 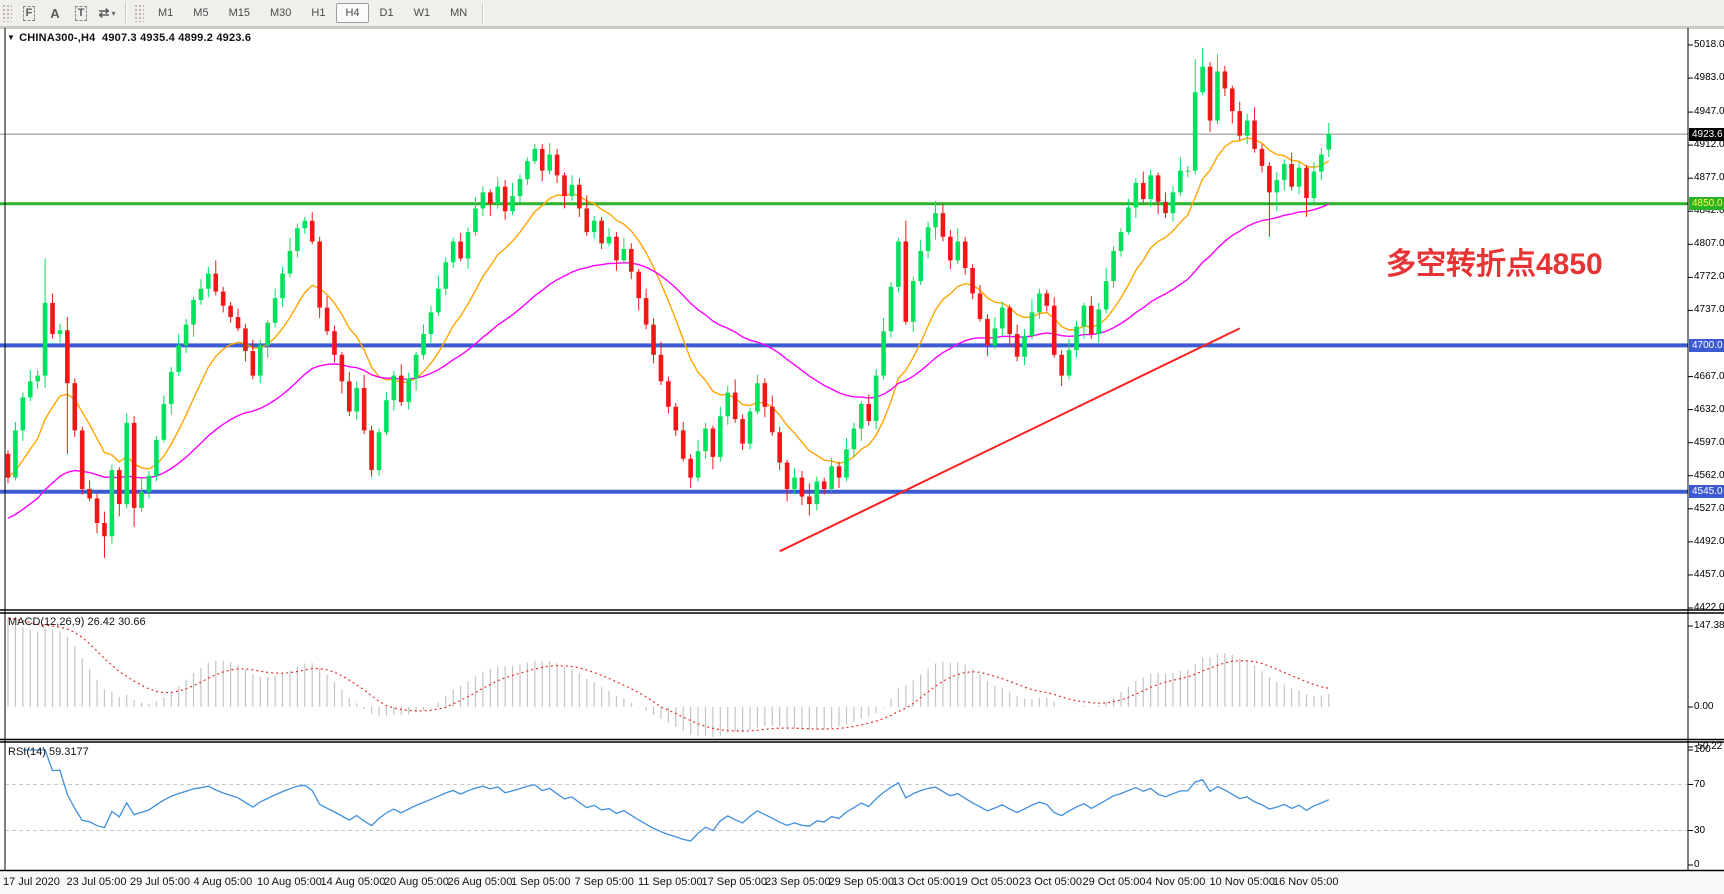 What do you see at coordinates (798, 882) in the screenshot?
I see `date-axis-label: 23 Sep 05:00` at bounding box center [798, 882].